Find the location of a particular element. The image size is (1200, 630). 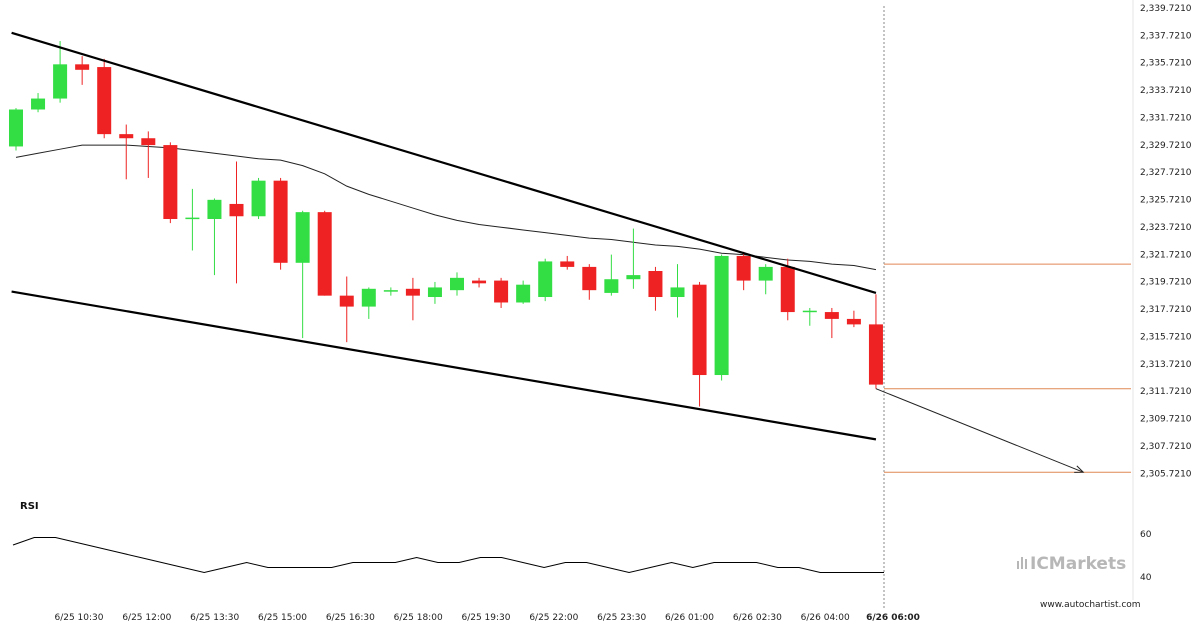

price-tick-label: 2,305.7210 is located at coordinates (1166, 474).